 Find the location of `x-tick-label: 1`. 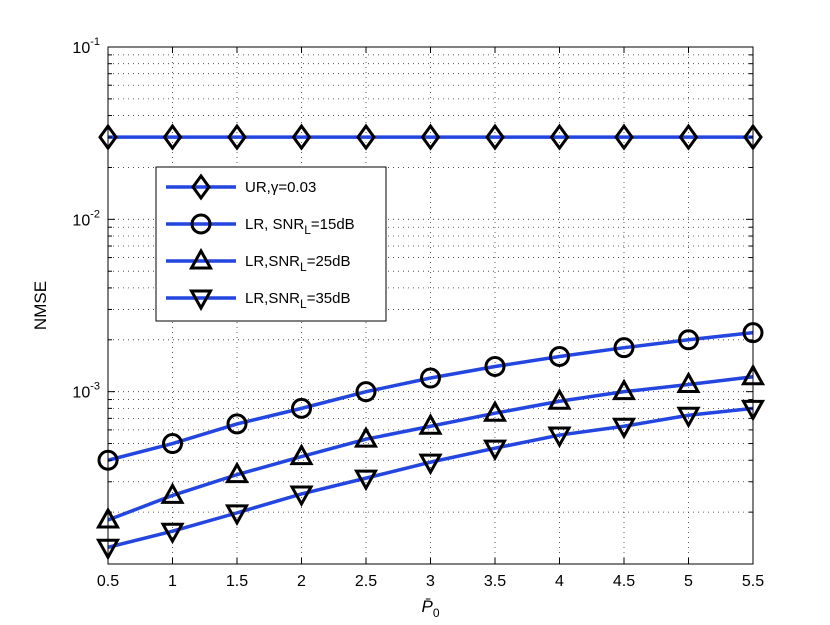

x-tick-label: 1 is located at coordinates (172, 581).